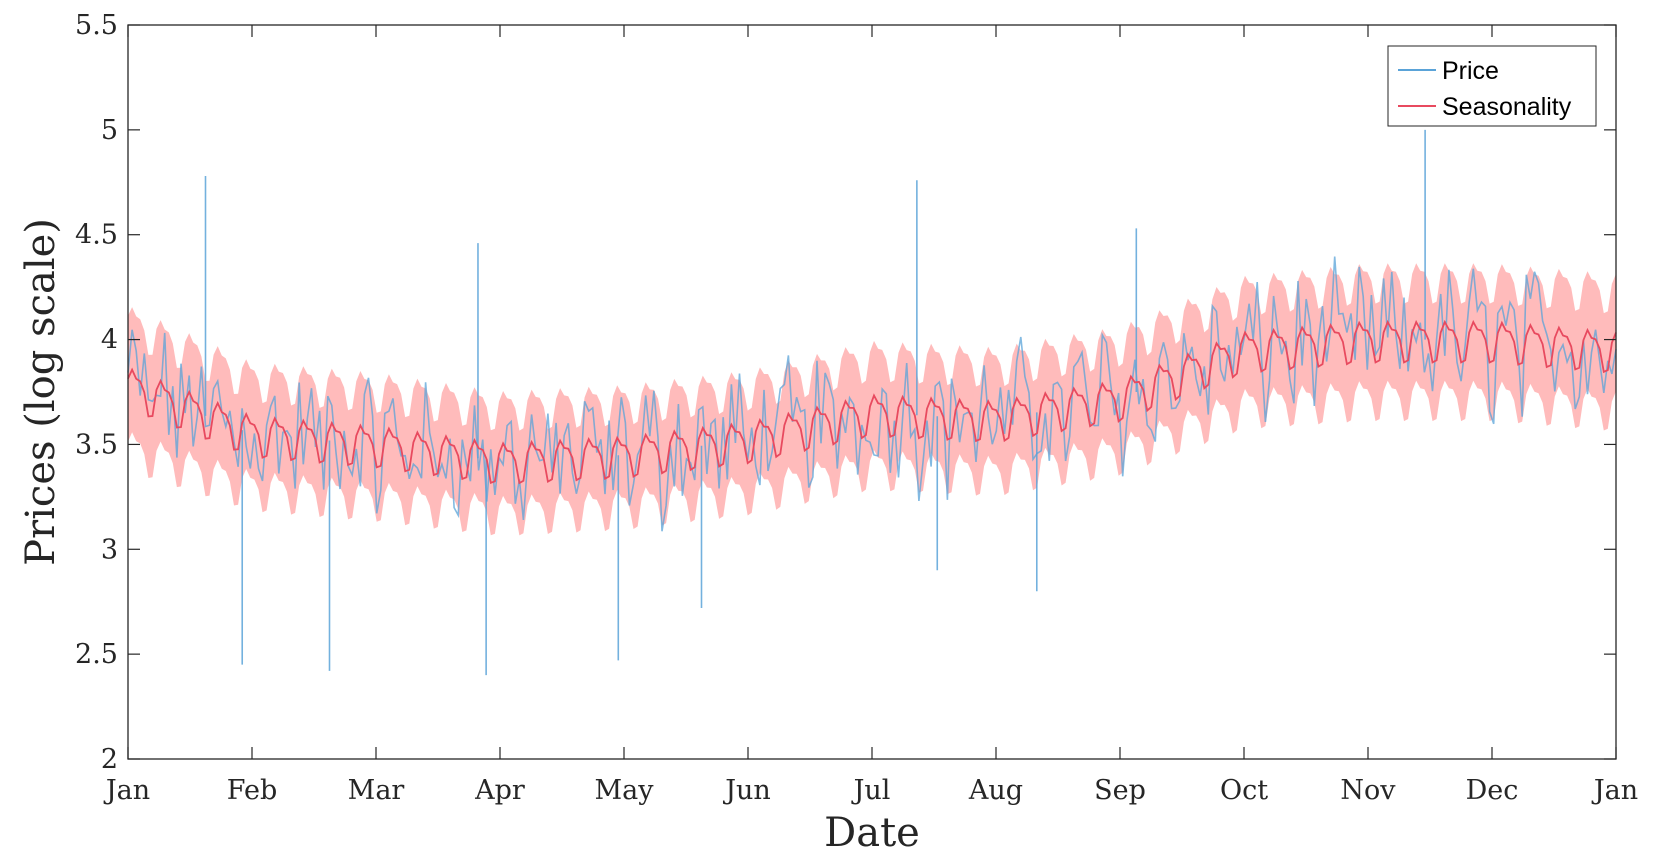 The image size is (1656, 863). I want to click on legend-box, so click(1492, 86).